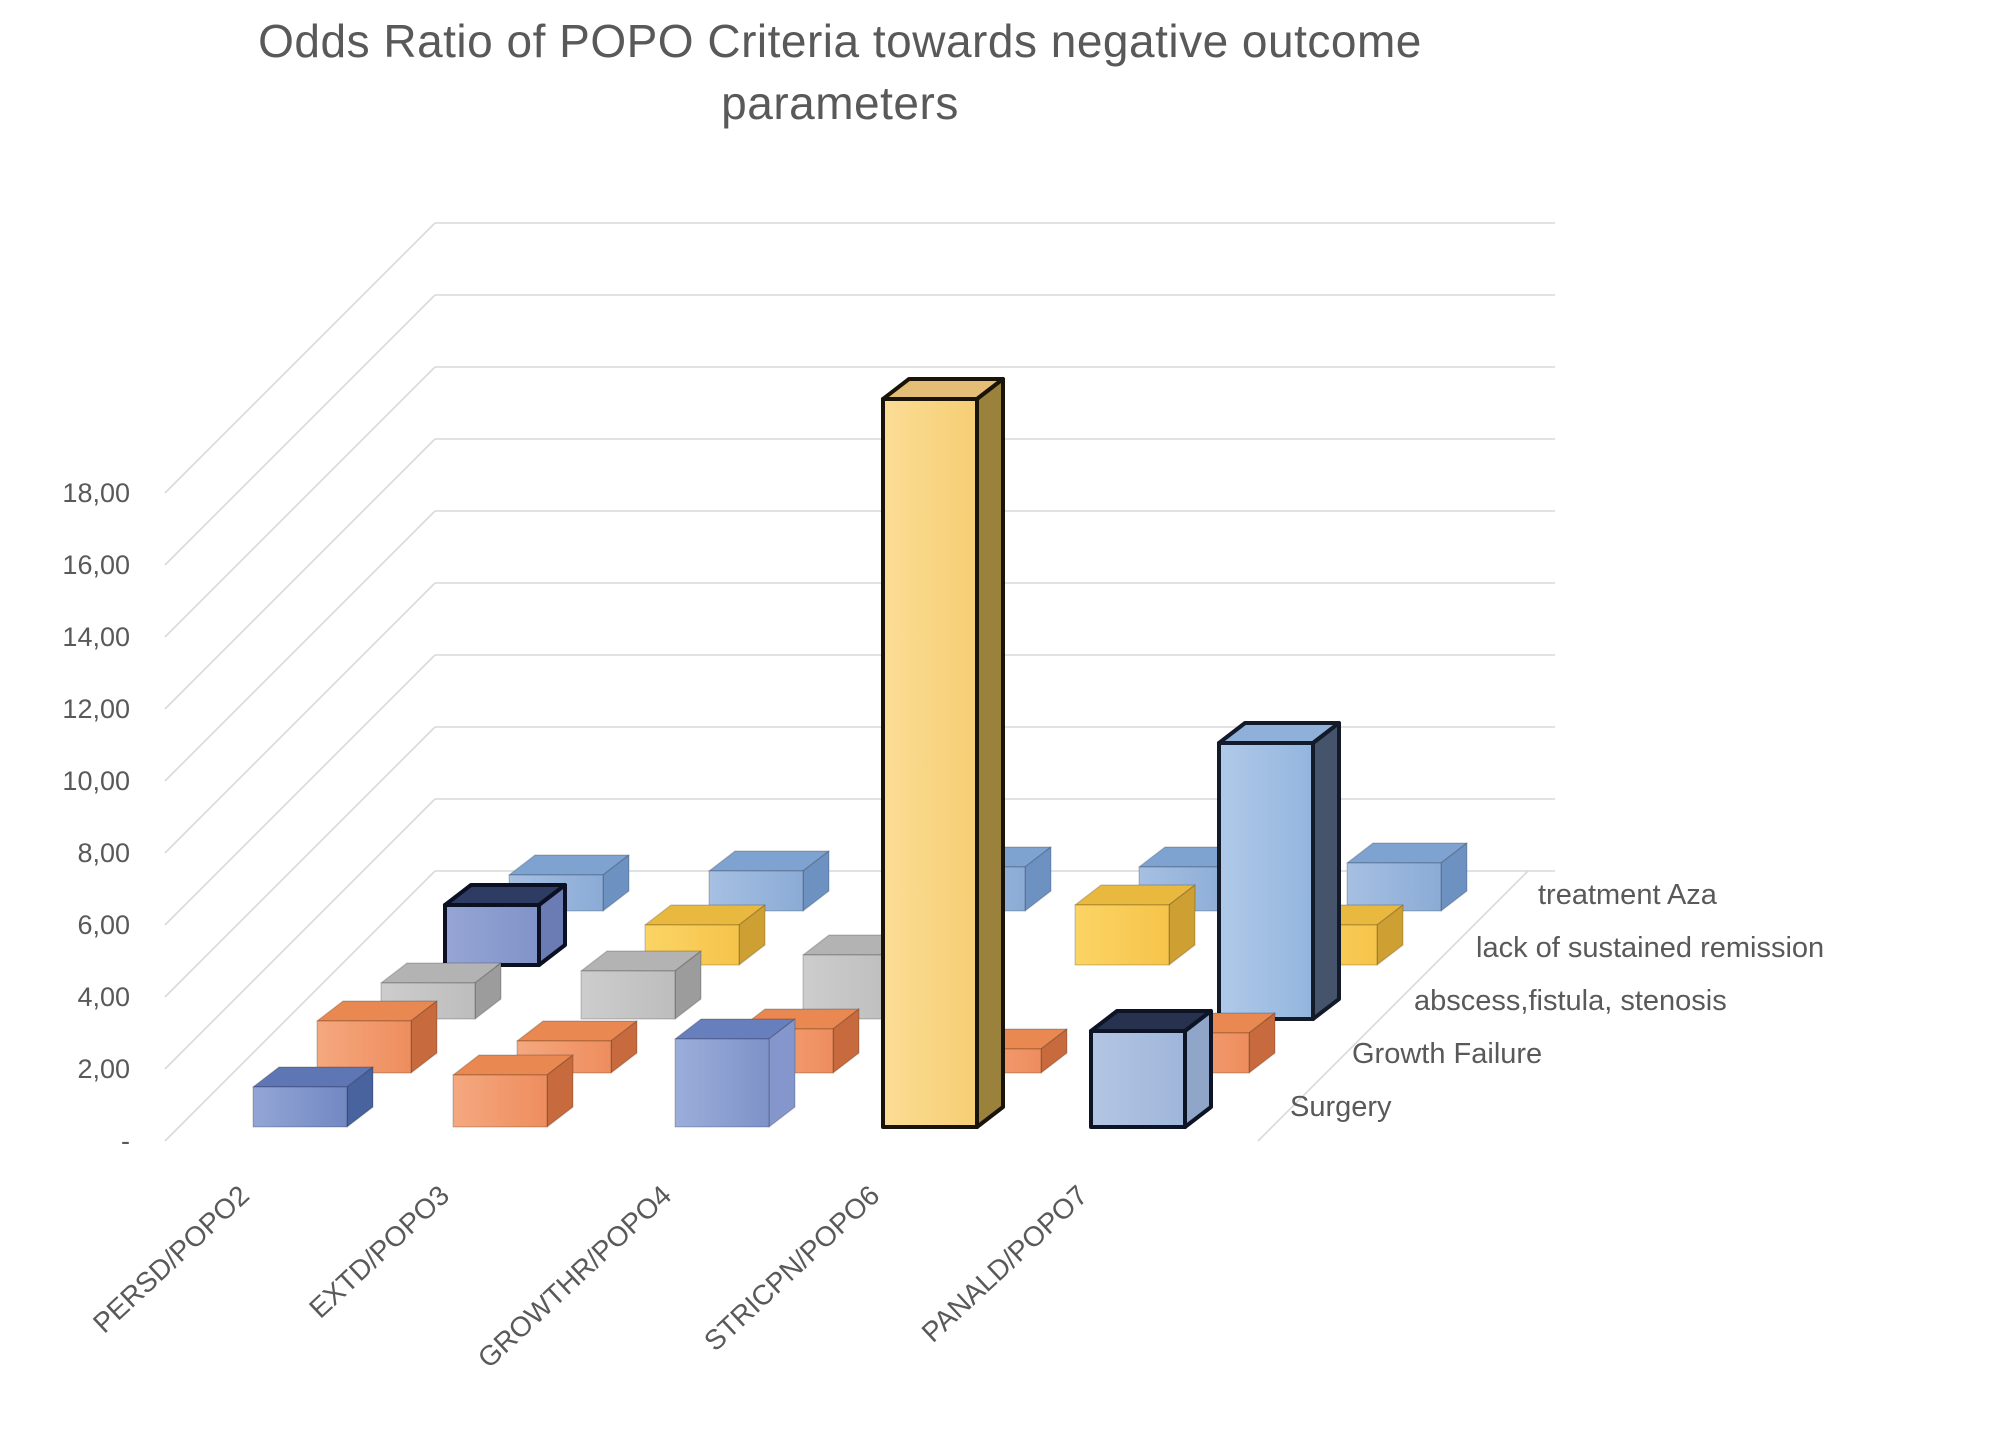 The image size is (2008, 1450). I want to click on bar-PERSD-s1, so click(377, 1037).